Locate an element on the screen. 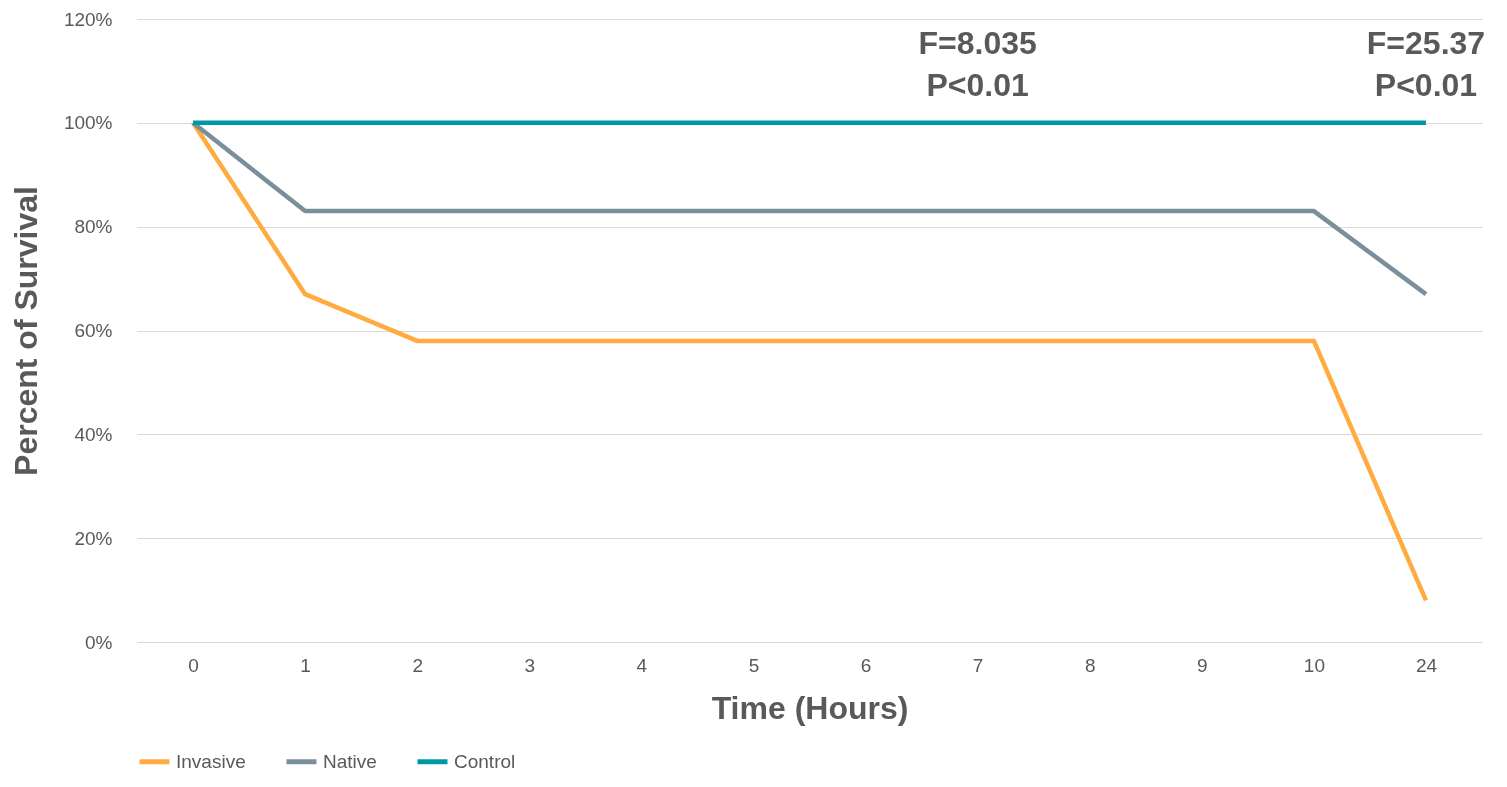 The image size is (1507, 787). legend-label: Control is located at coordinates (485, 761).